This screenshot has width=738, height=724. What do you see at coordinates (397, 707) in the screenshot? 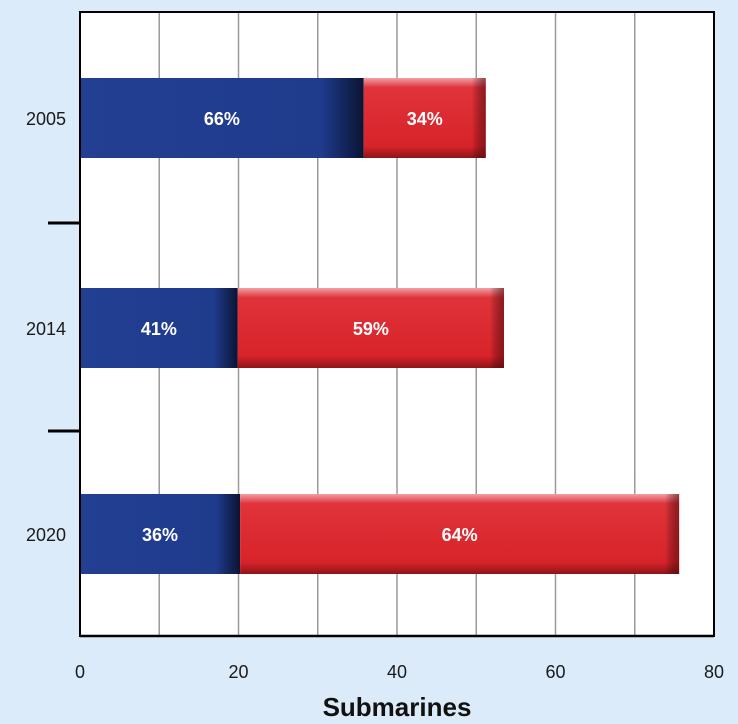
I see `x-axis-title: Submarines` at bounding box center [397, 707].